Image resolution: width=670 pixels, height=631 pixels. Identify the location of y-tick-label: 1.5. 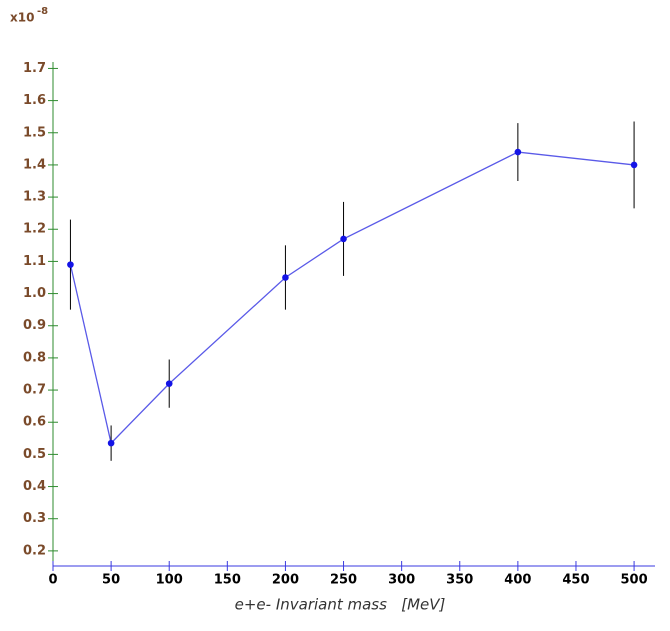
(34, 132).